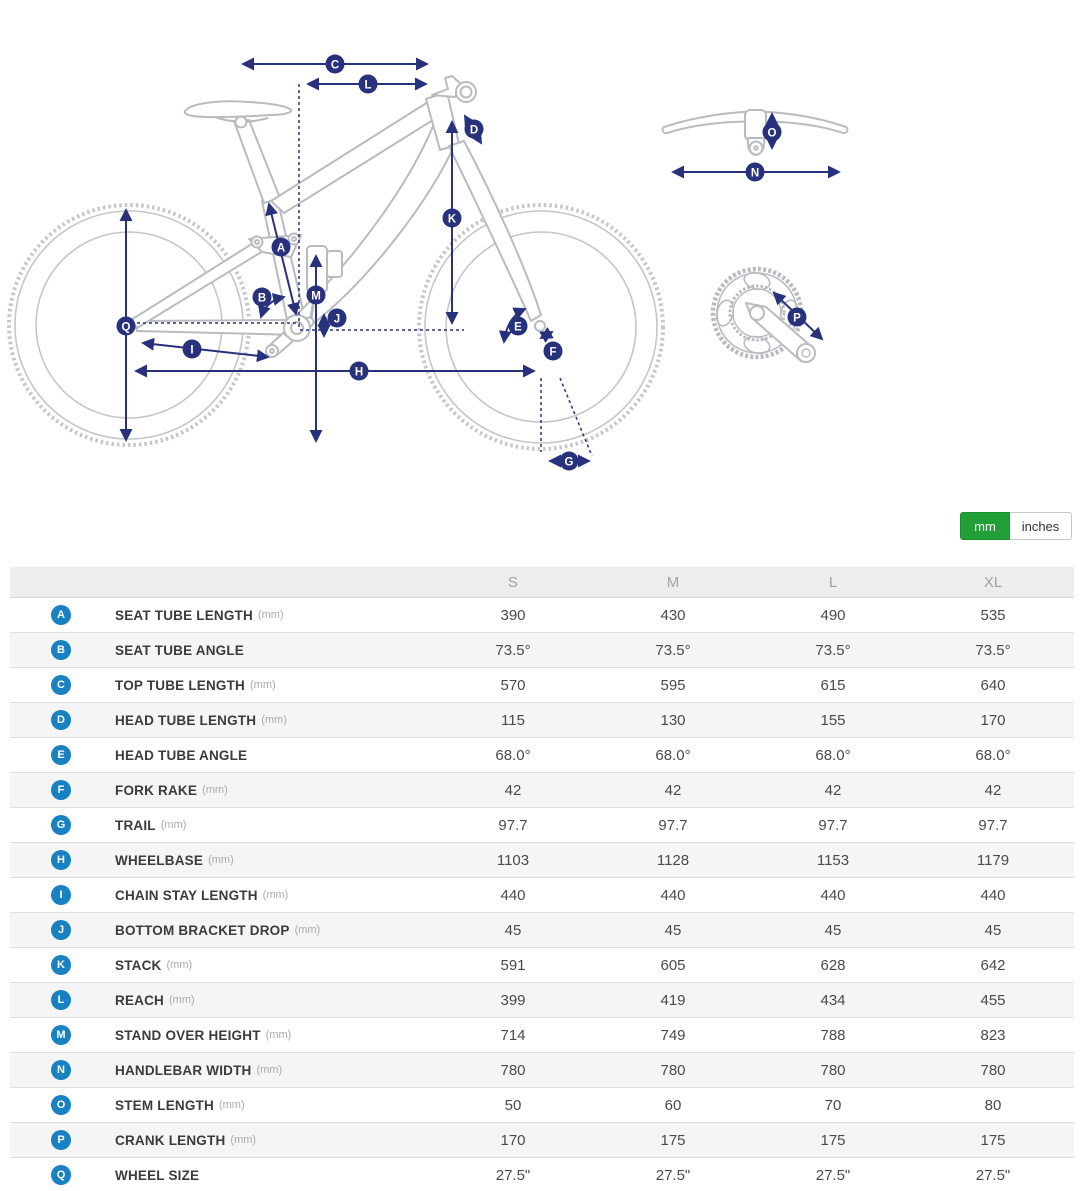 This screenshot has height=1191, width=1084. Describe the element at coordinates (513, 1105) in the screenshot. I see `cell-O-S: 50` at that location.